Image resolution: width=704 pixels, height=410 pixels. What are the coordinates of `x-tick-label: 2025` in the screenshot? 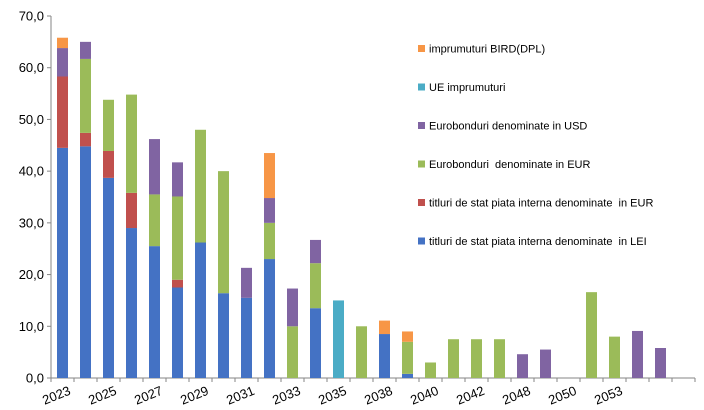 It's located at (102, 395).